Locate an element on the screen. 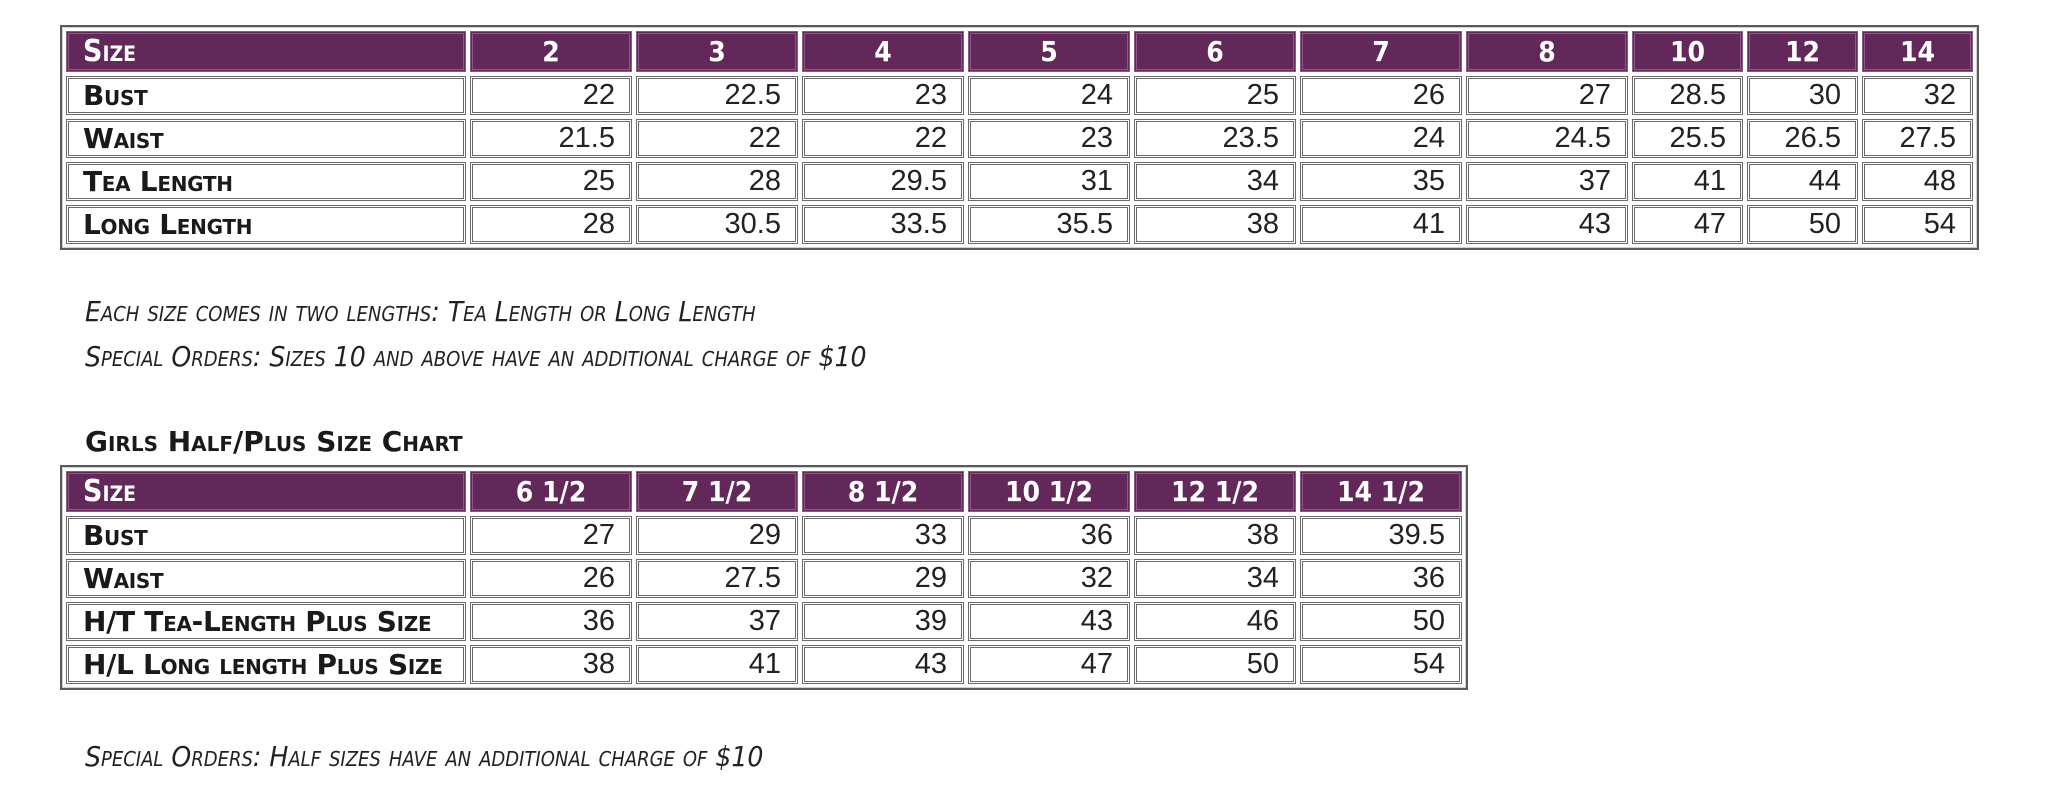 This screenshot has width=2048, height=808. row-label: H/L Long length Plus Size is located at coordinates (266, 664).